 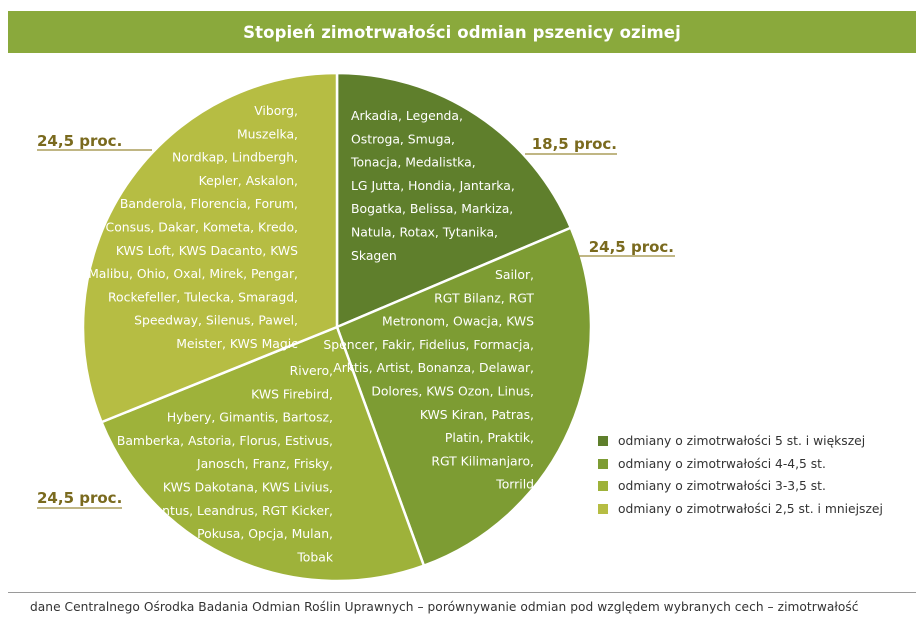 I want to click on variety-line: Tonacja, Medalistka,, so click(x=413, y=162).